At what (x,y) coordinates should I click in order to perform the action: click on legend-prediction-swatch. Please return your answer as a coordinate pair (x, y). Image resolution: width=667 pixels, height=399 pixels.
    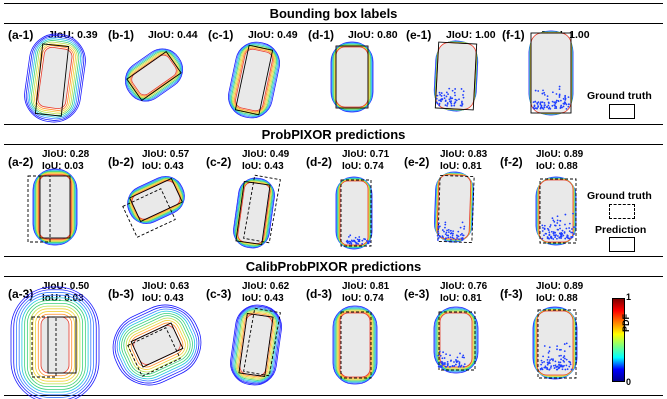
    Looking at the image, I should click on (622, 244).